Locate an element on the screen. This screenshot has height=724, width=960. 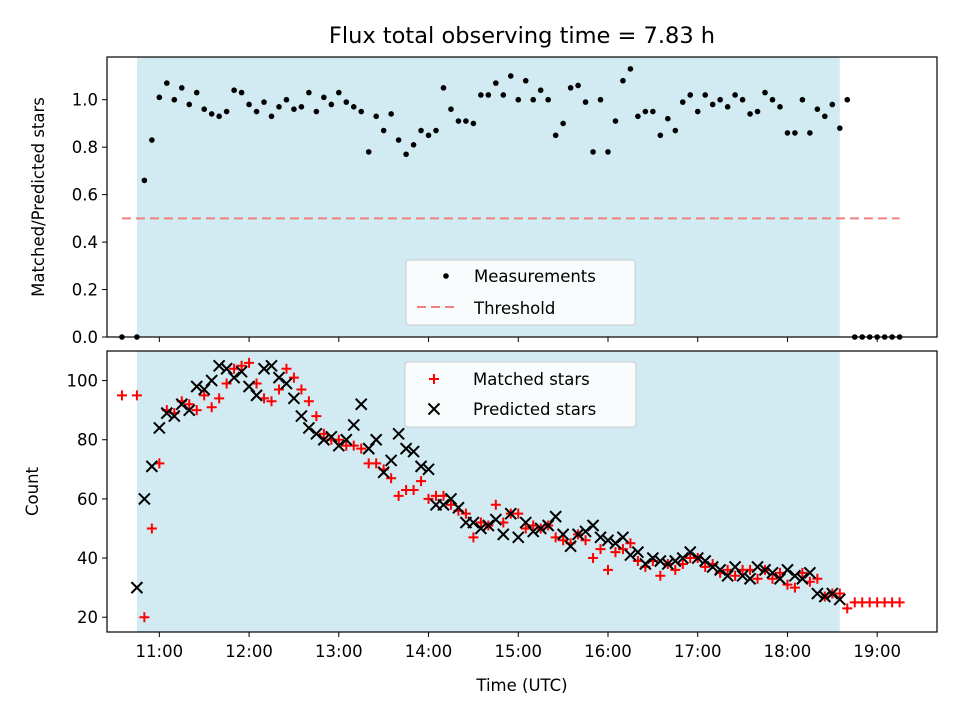
x-tick-label: 17:00 is located at coordinates (698, 651).